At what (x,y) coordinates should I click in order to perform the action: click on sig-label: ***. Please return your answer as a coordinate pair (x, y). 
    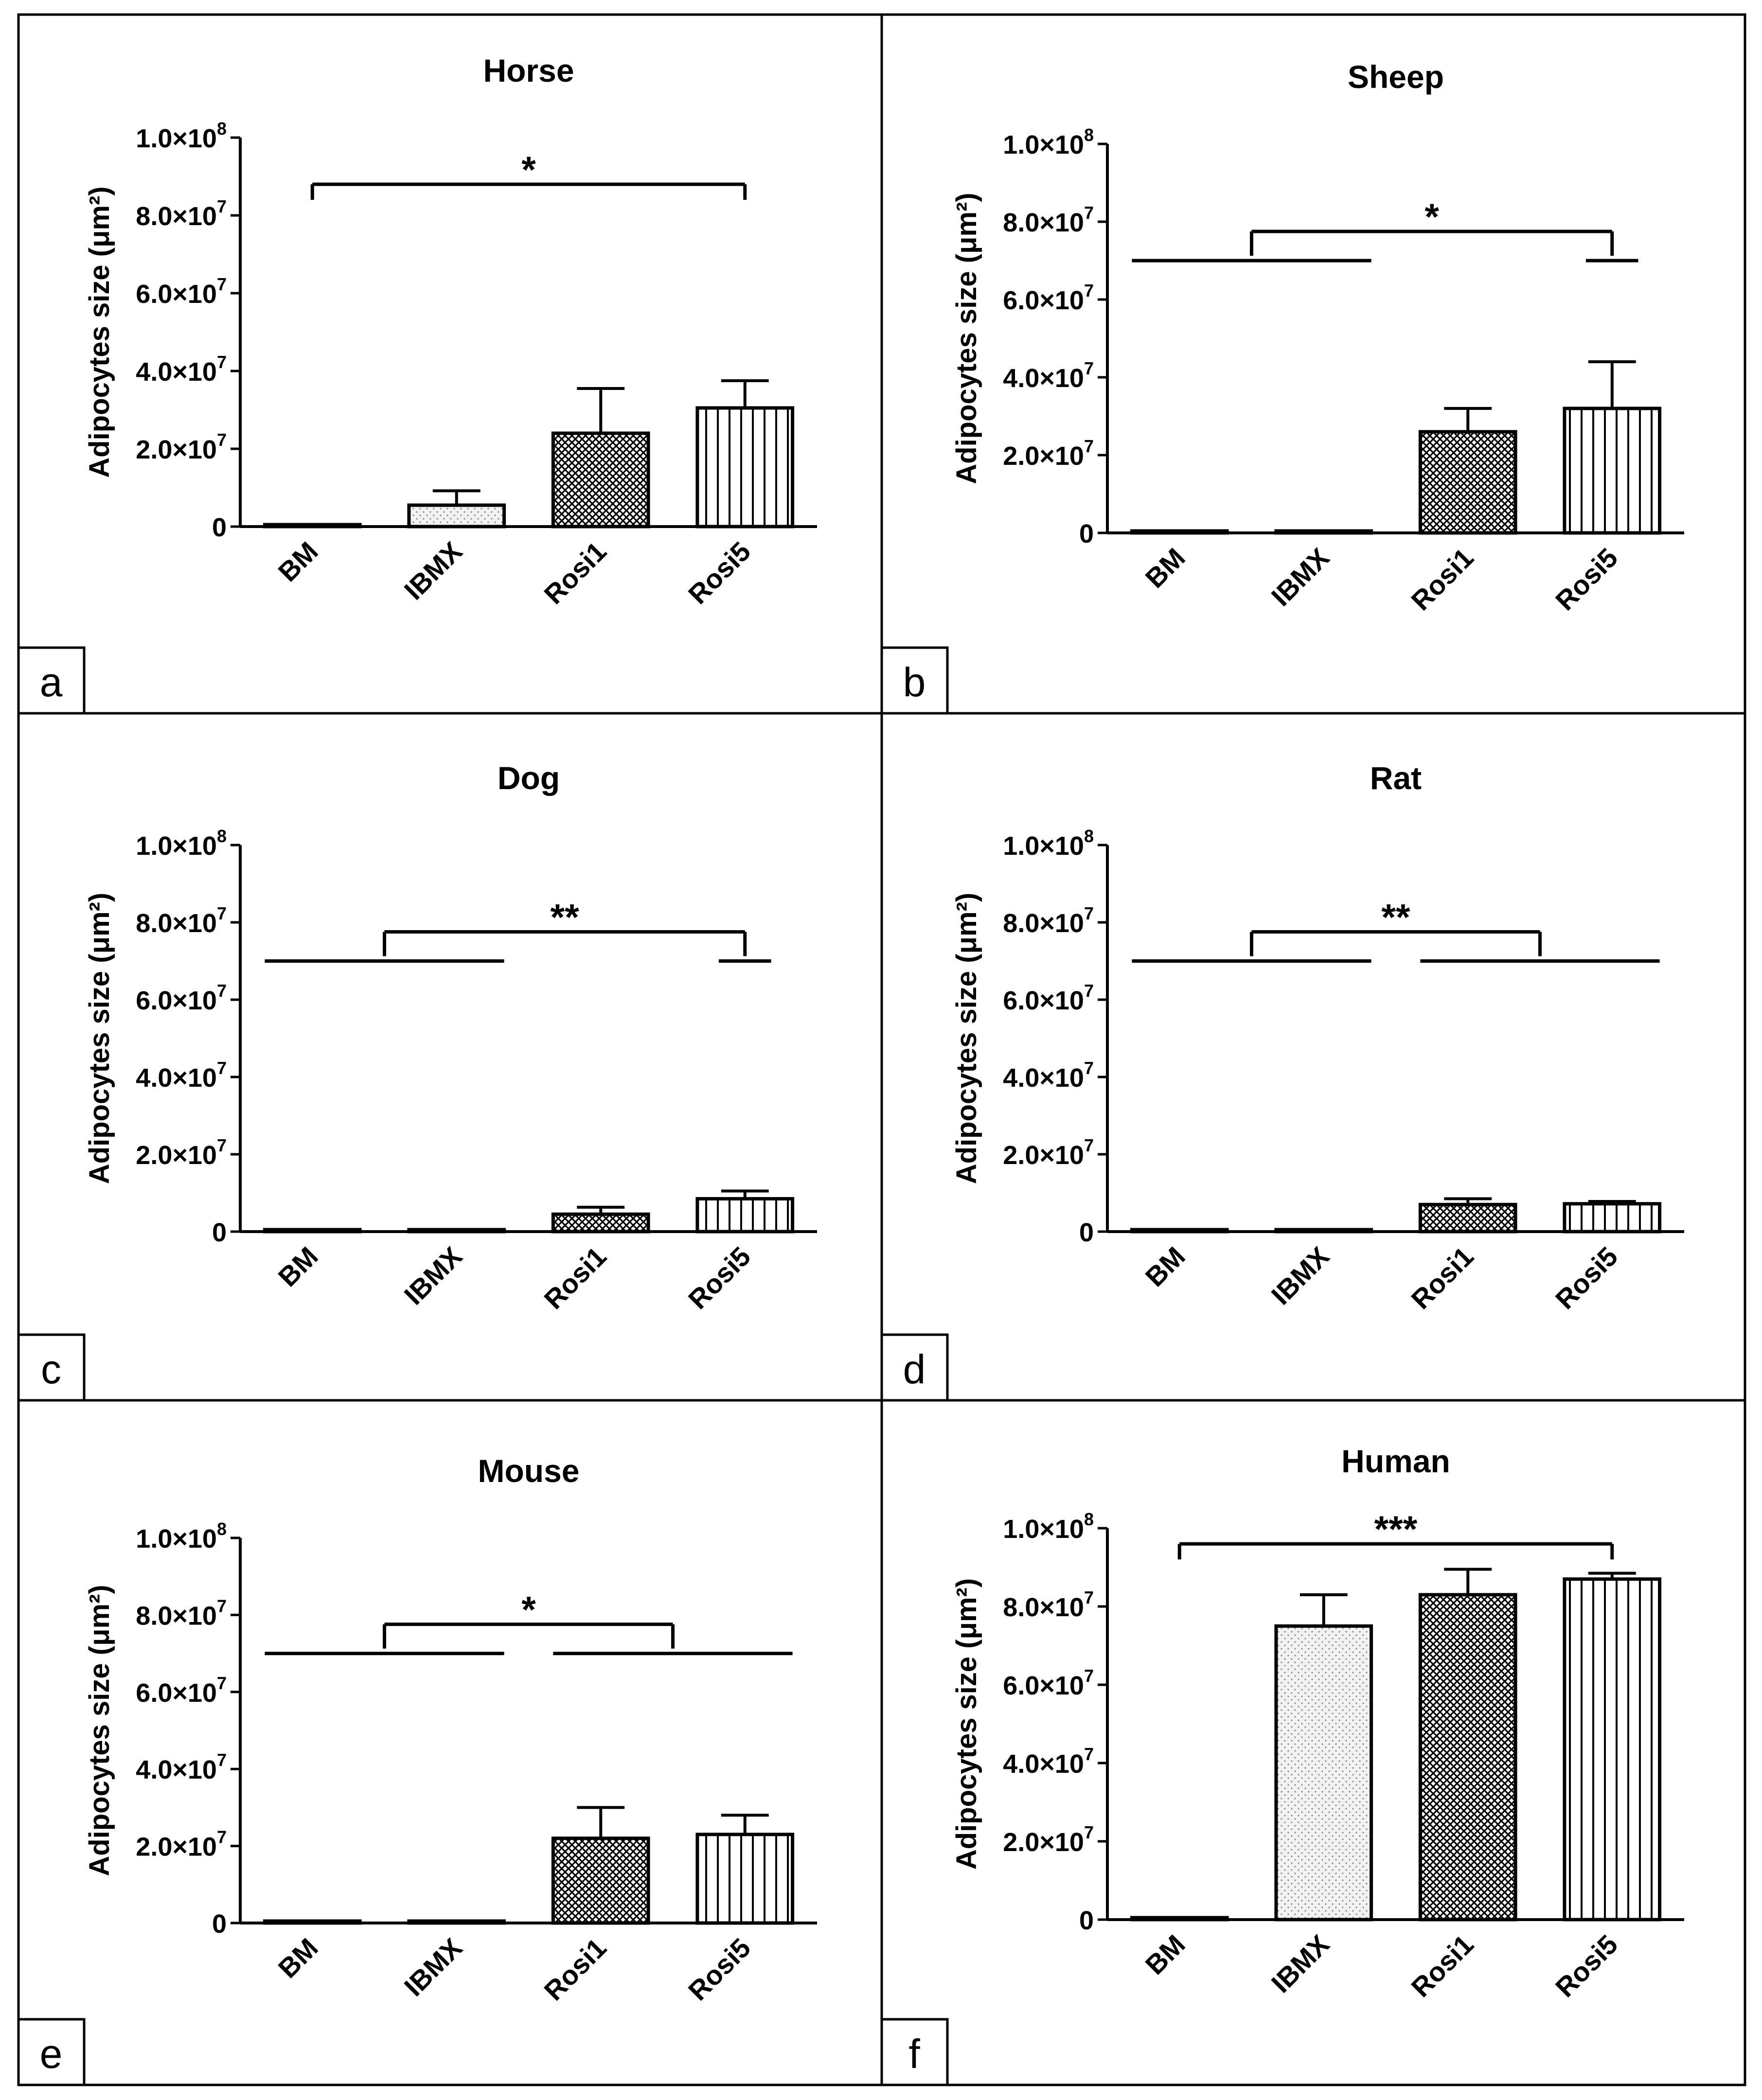
    Looking at the image, I should click on (1396, 1529).